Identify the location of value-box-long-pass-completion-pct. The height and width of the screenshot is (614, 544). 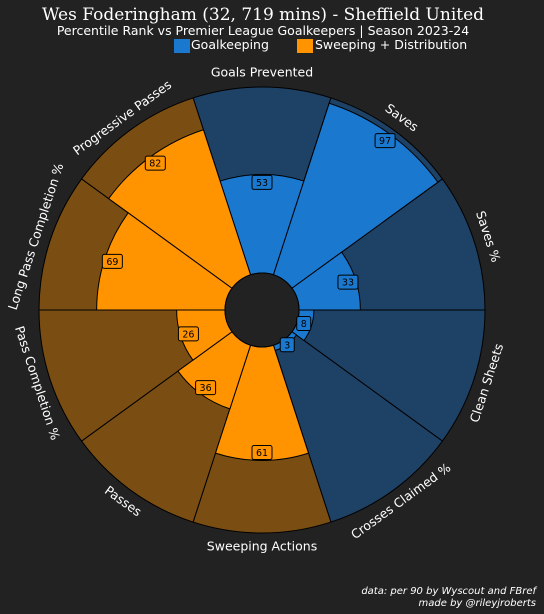
(112, 261).